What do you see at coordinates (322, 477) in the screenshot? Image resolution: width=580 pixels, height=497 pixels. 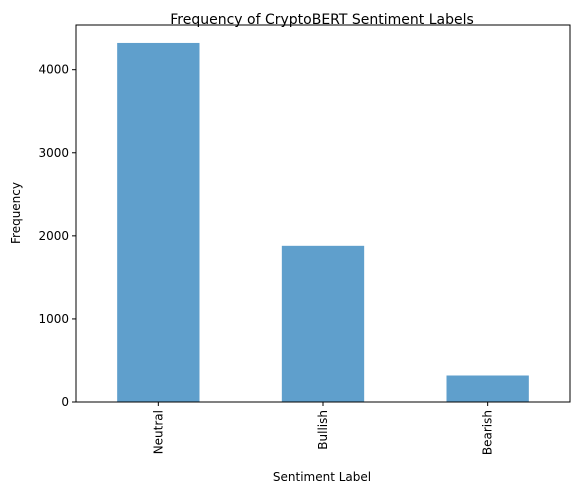 I see `x-axis-label: Sentiment Label` at bounding box center [322, 477].